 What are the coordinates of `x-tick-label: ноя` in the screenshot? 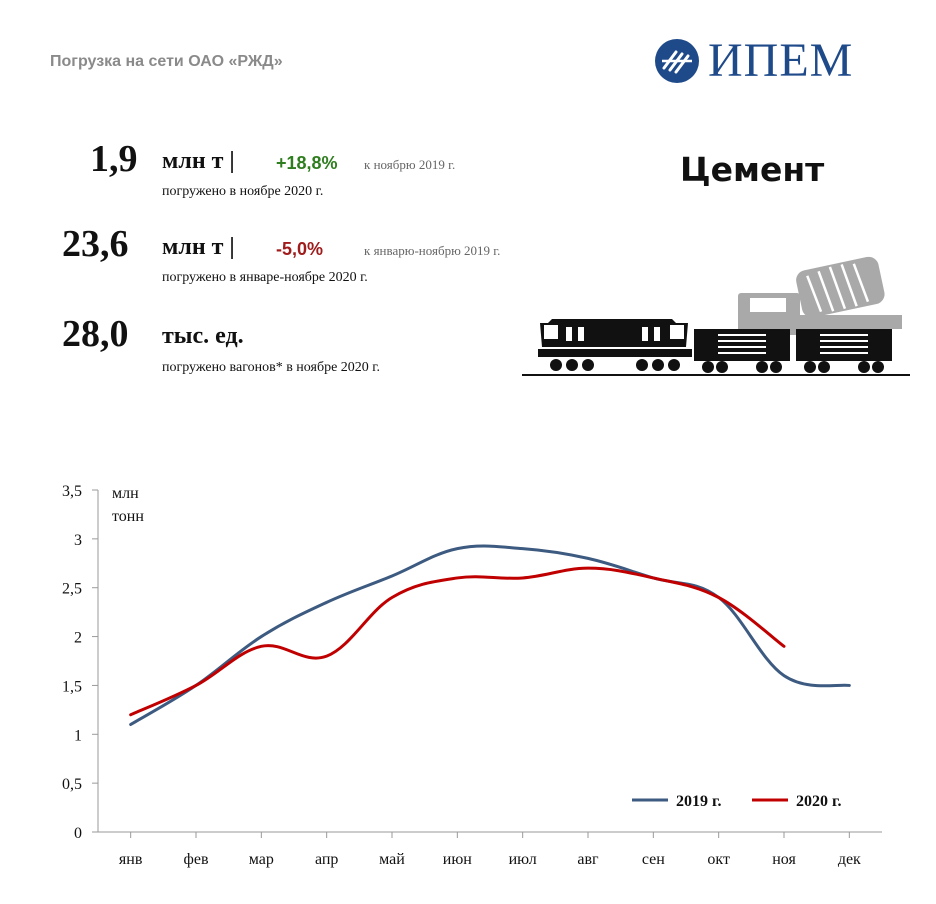 It's located at (784, 859).